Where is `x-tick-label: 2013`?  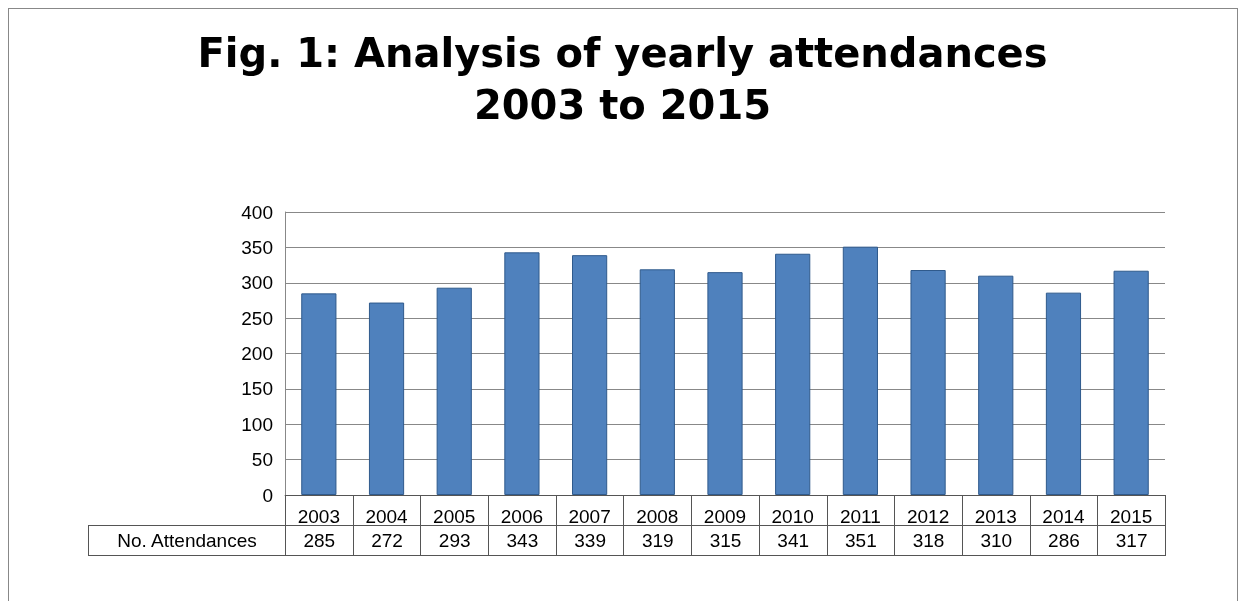 x-tick-label: 2013 is located at coordinates (995, 516).